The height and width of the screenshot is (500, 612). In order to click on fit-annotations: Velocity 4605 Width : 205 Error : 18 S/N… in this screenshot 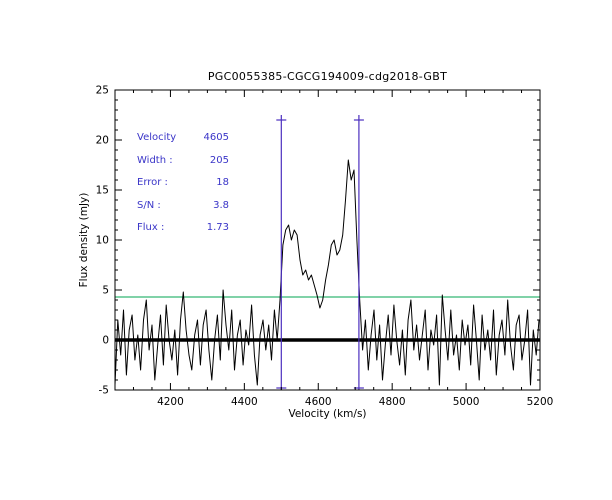, I will do `click(183, 182)`.